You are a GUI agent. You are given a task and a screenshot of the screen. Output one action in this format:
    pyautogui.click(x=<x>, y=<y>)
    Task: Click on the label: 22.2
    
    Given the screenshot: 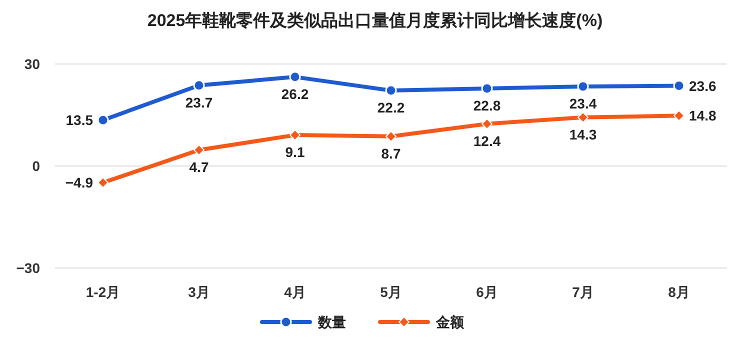 What is the action you would take?
    pyautogui.click(x=391, y=108)
    